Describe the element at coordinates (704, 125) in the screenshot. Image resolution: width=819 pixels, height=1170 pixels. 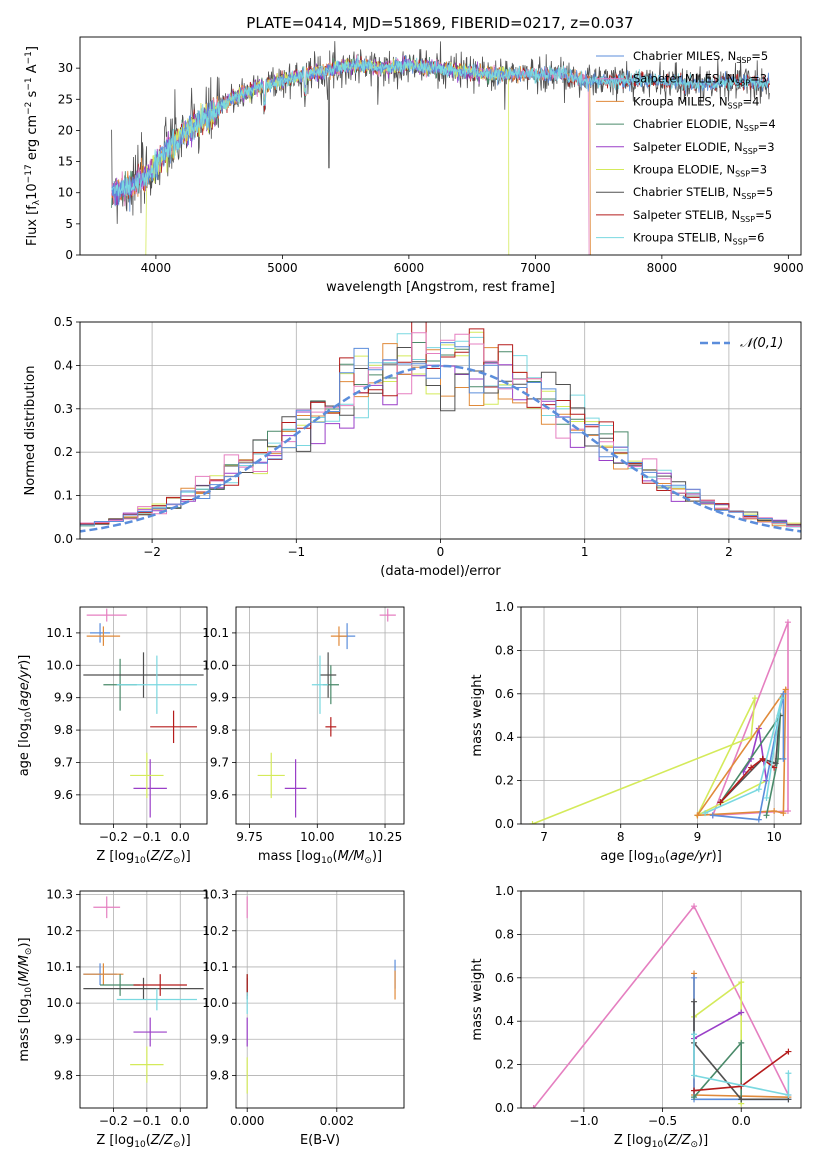
I see `legend-label: Chabrier ELODIE, NSSP=4` at that location.